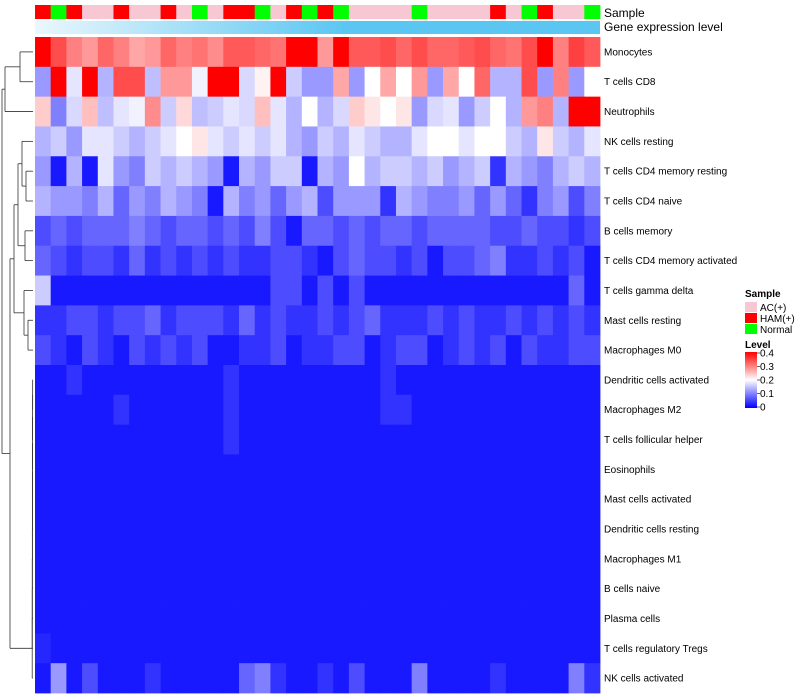 The height and width of the screenshot is (700, 800). Describe the element at coordinates (751, 380) in the screenshot. I see `legend-level-colorbar` at that location.